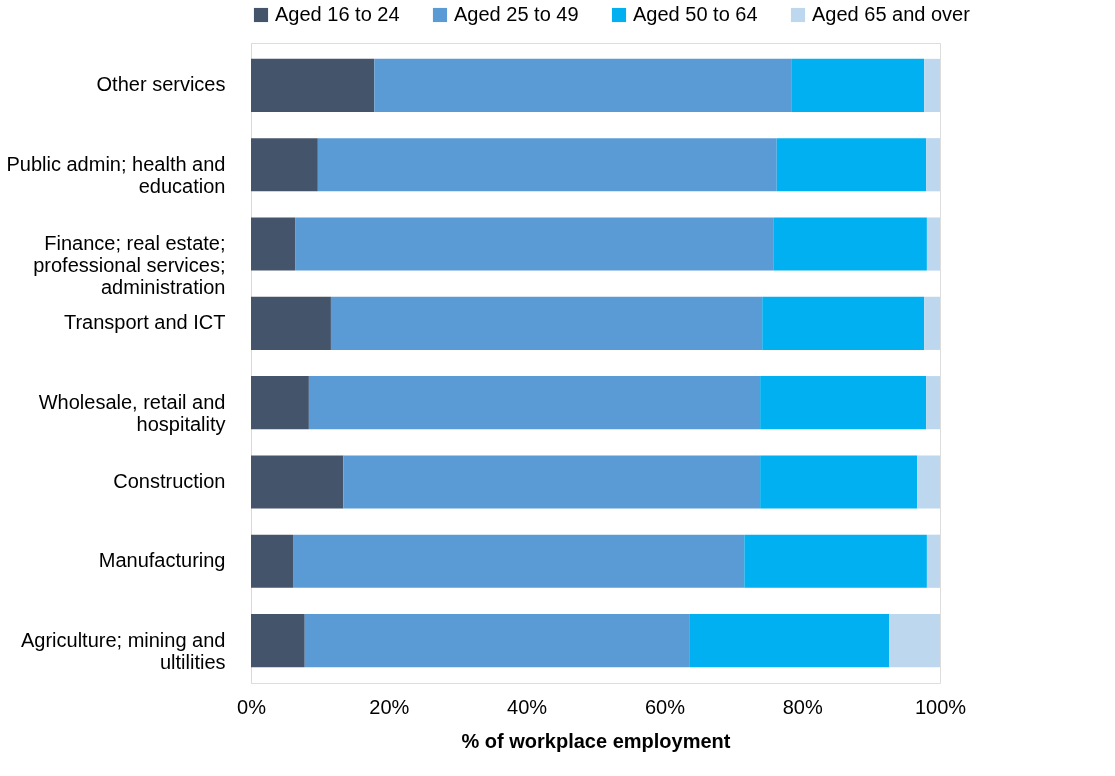  Describe the element at coordinates (169, 480) in the screenshot. I see `y-tick-label: Construction` at that location.